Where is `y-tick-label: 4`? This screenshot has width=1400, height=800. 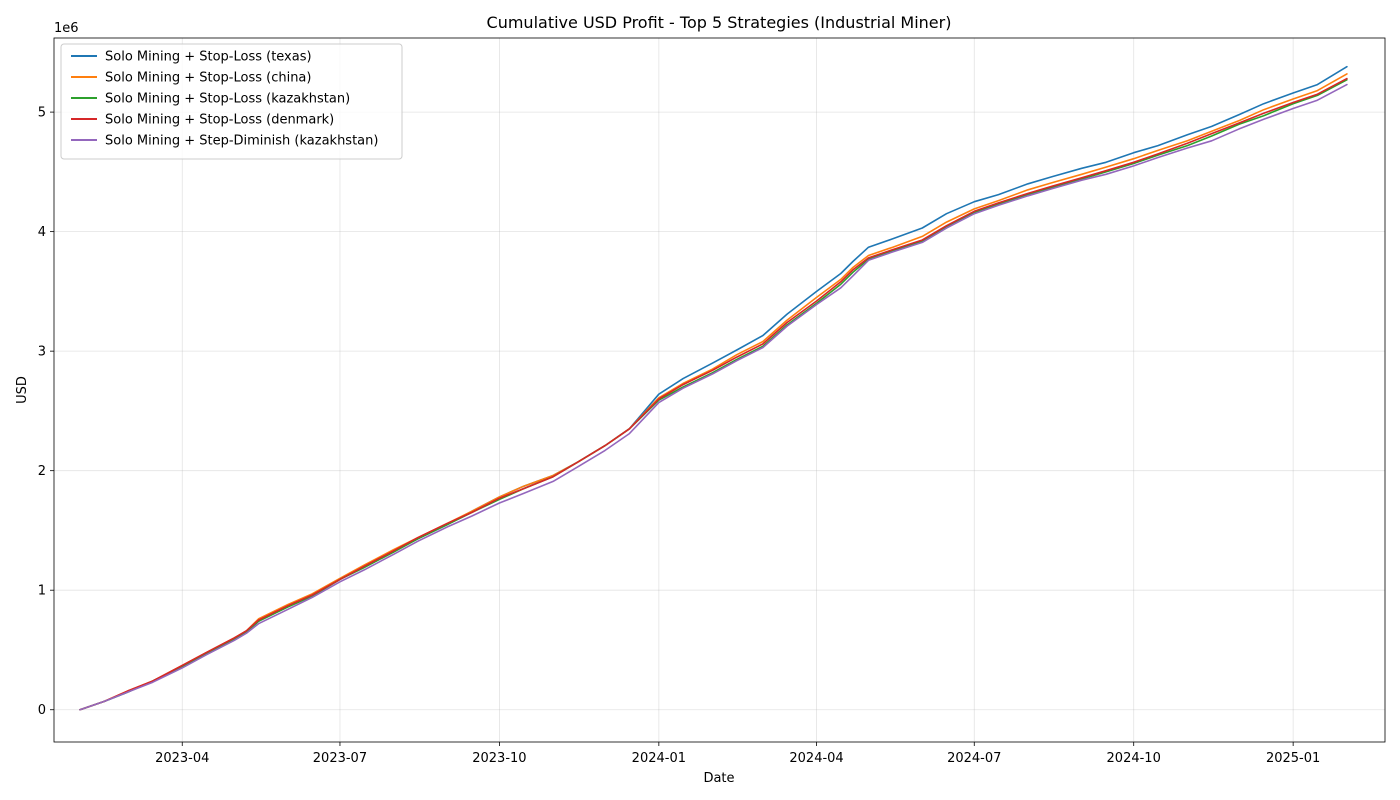
y-tick-label: 4 is located at coordinates (42, 232).